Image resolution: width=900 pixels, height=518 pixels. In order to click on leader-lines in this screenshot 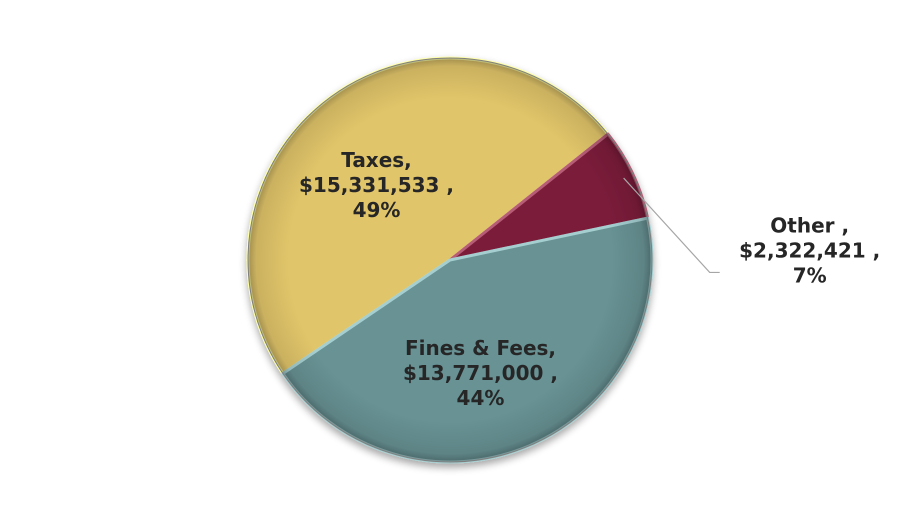, I will do `click(671, 225)`.